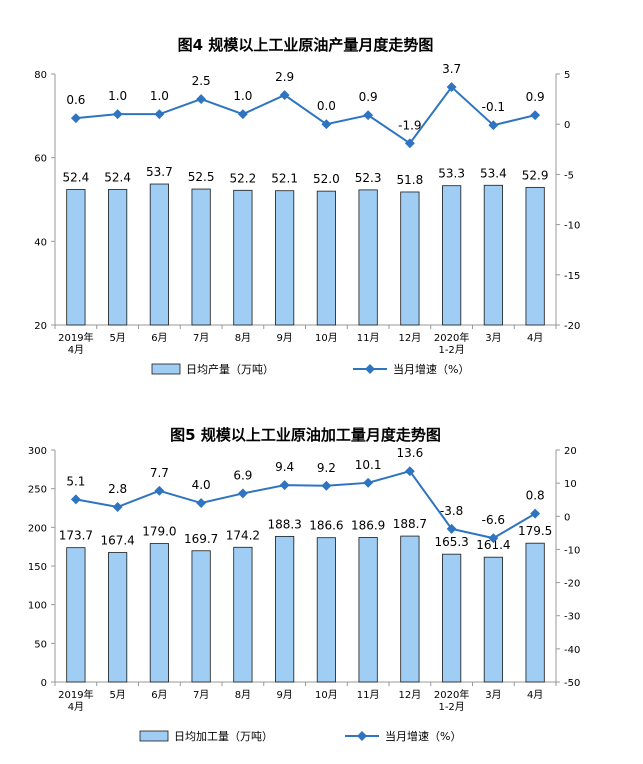 This screenshot has height=764, width=643. Describe the element at coordinates (362, 736) in the screenshot. I see `legend-line-marker` at that location.